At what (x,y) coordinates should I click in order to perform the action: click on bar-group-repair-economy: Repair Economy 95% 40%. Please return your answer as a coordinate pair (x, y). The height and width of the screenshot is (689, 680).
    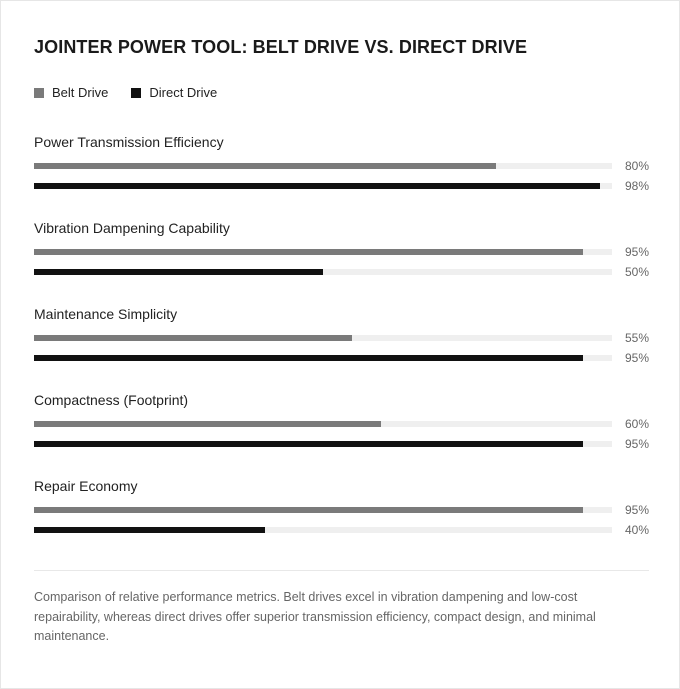
    Looking at the image, I should click on (341, 513).